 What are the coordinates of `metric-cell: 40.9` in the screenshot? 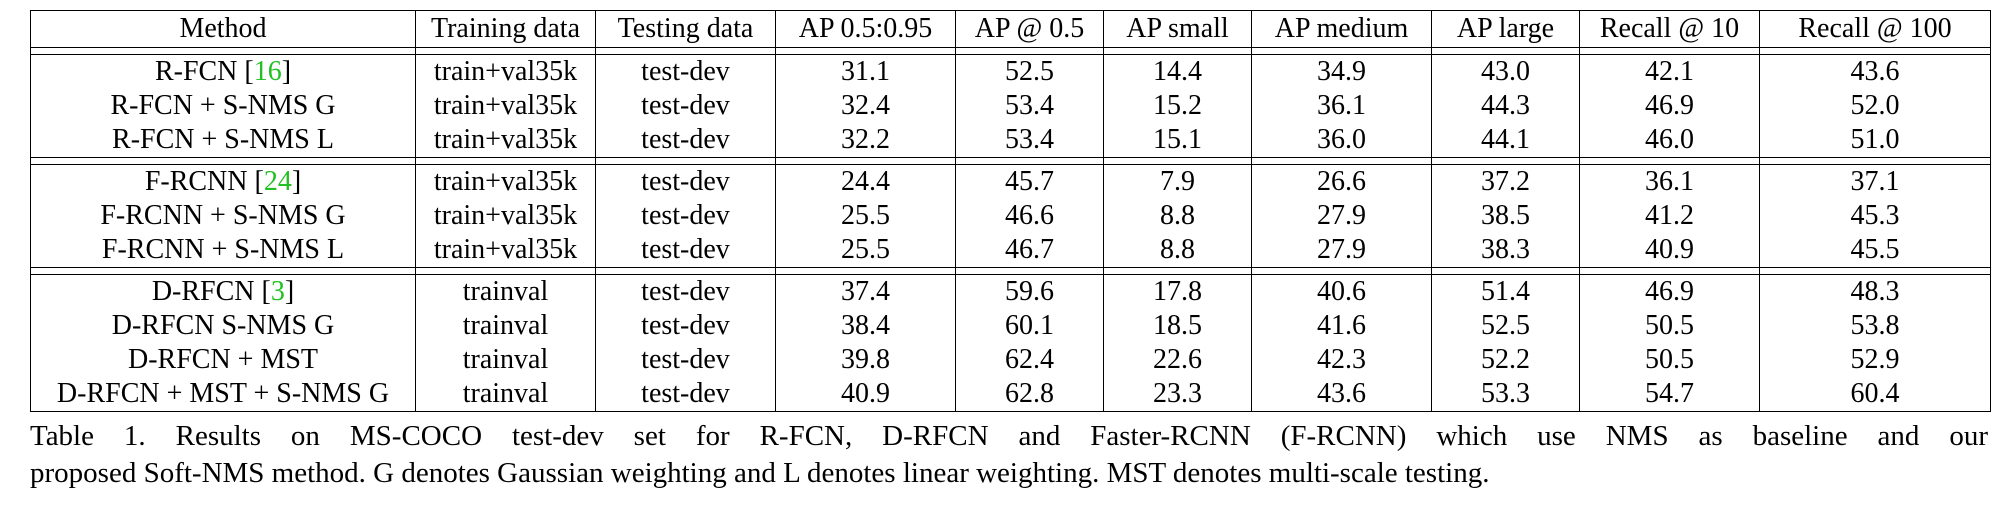 It's located at (865, 394).